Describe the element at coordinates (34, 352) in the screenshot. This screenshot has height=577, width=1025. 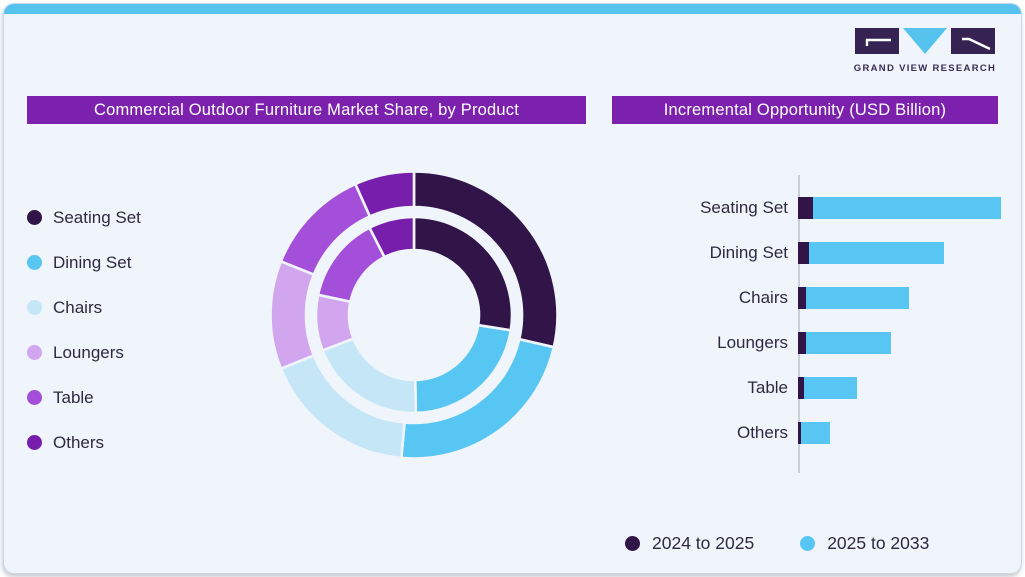
I see `legend-swatch-loungers` at that location.